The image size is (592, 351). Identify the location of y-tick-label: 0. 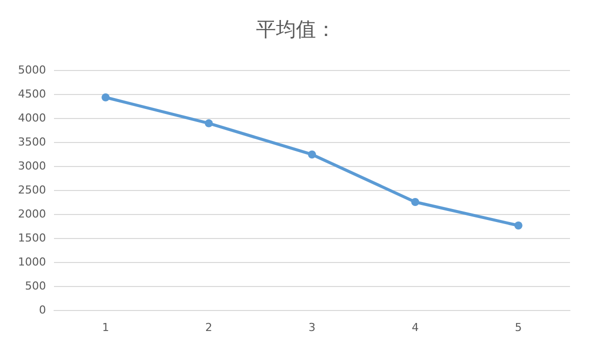
(42, 310).